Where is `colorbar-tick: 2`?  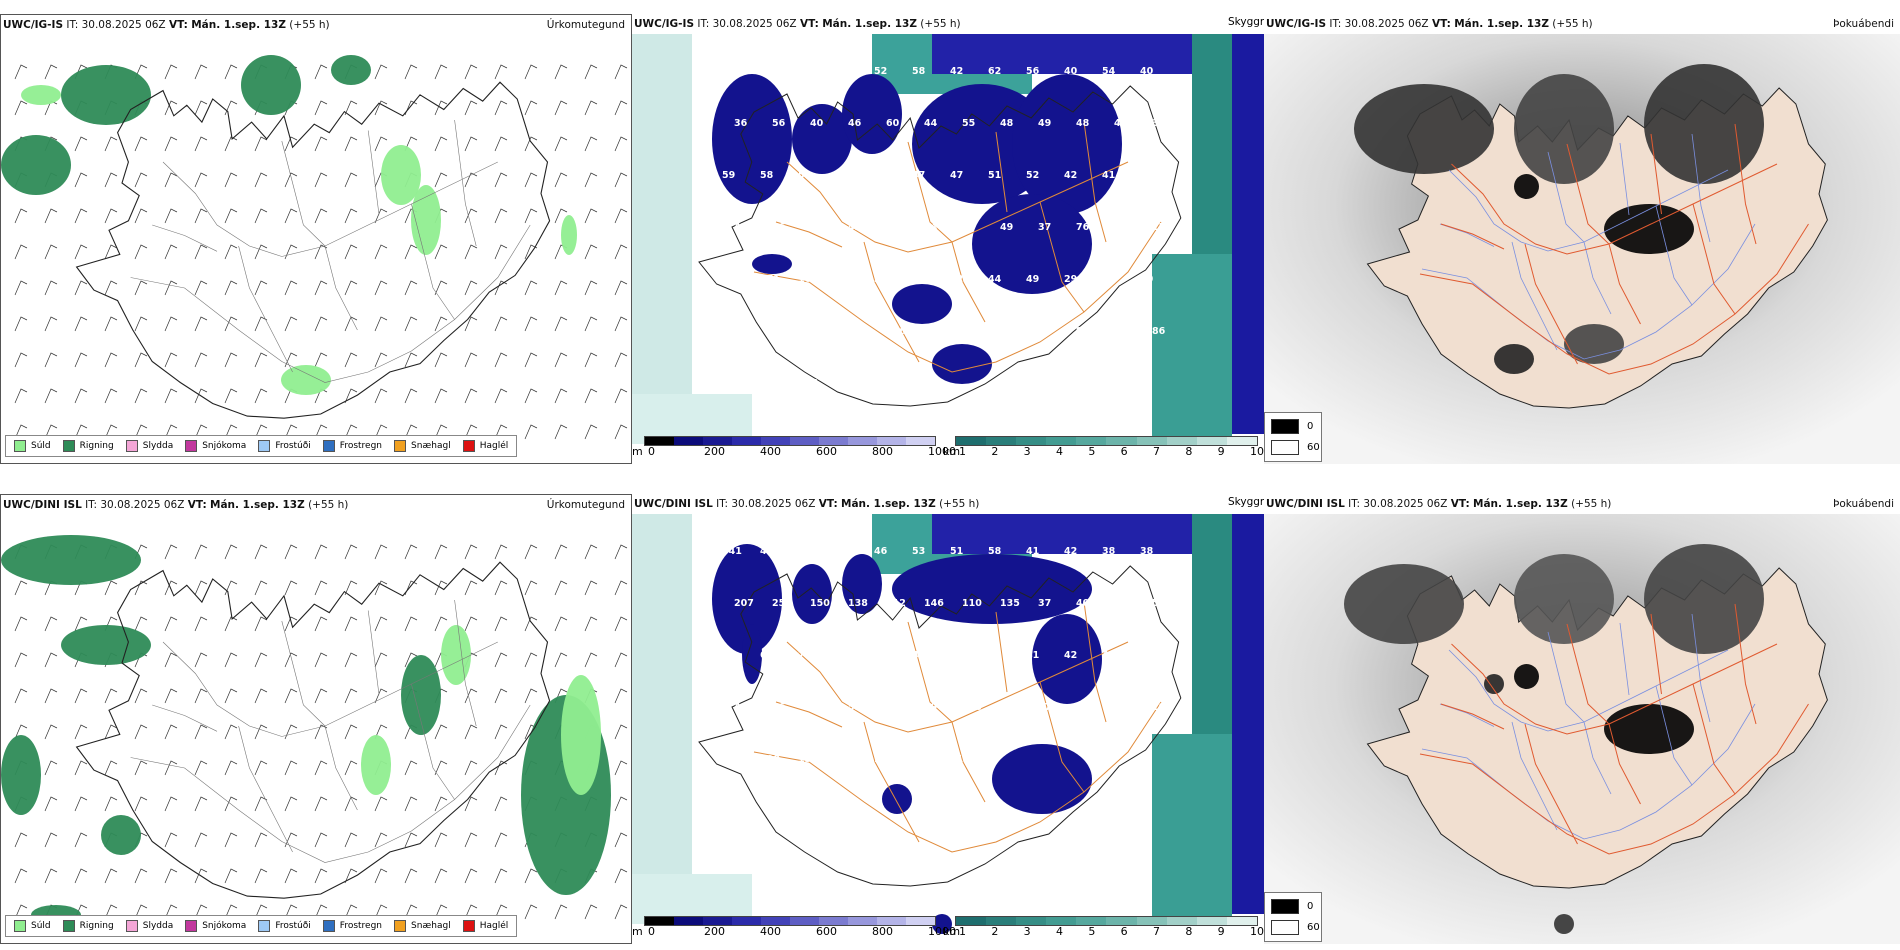
colorbar-tick: 2 is located at coordinates (995, 451).